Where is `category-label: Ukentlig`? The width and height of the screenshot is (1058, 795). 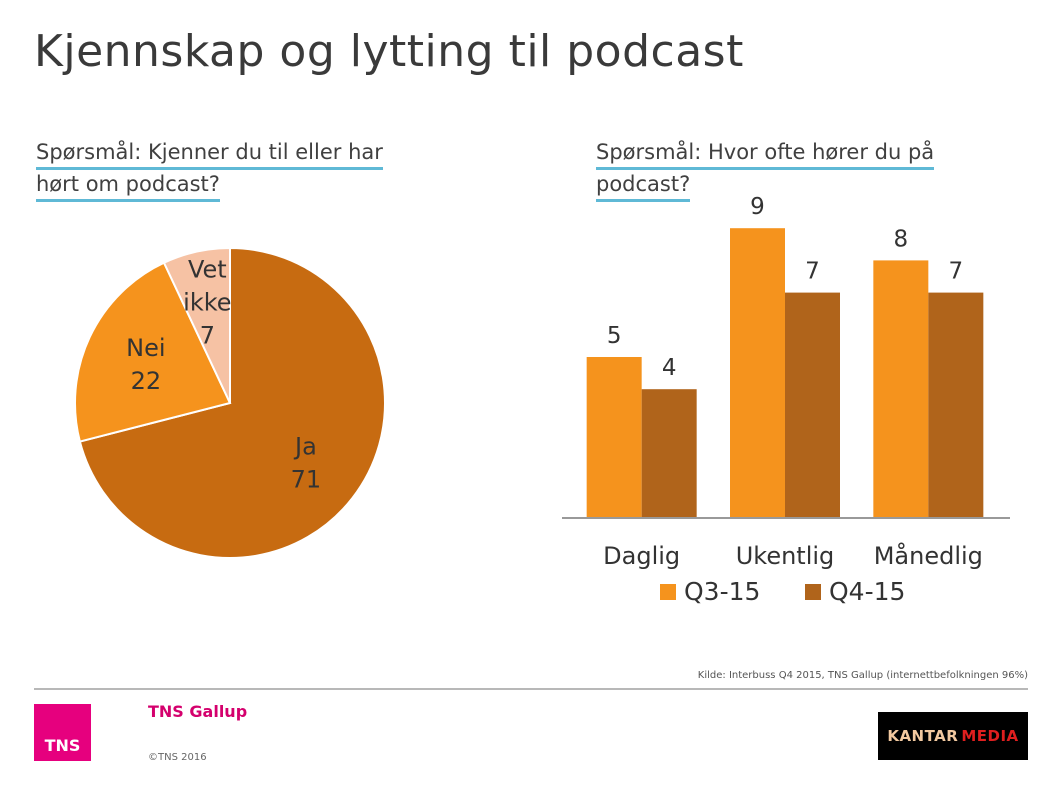 category-label: Ukentlig is located at coordinates (785, 556).